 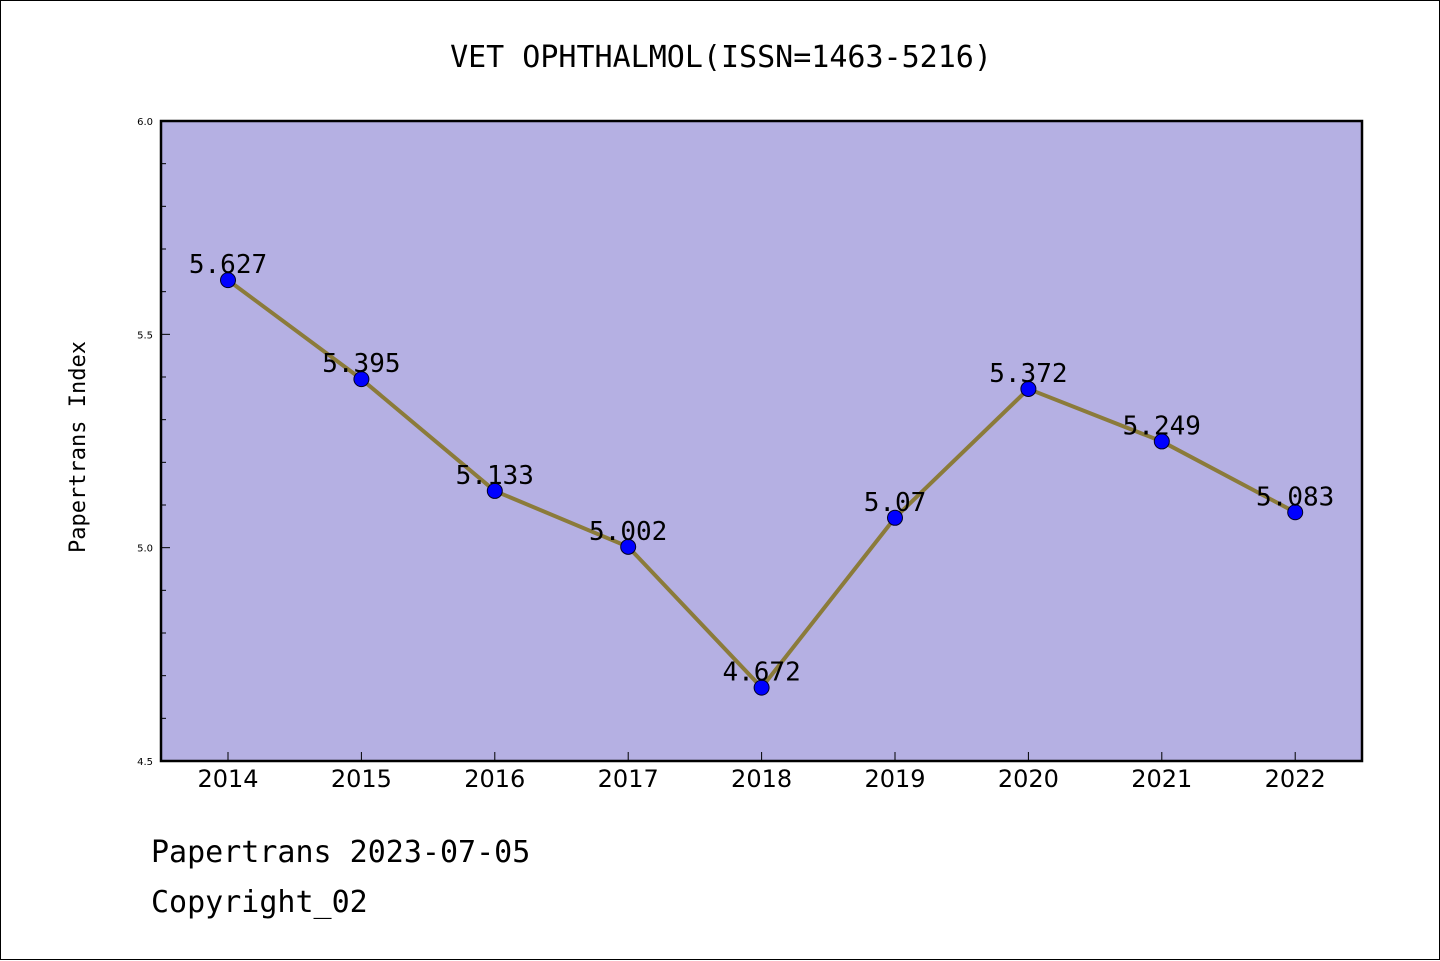 I want to click on data-label: 5.002, so click(x=628, y=532).